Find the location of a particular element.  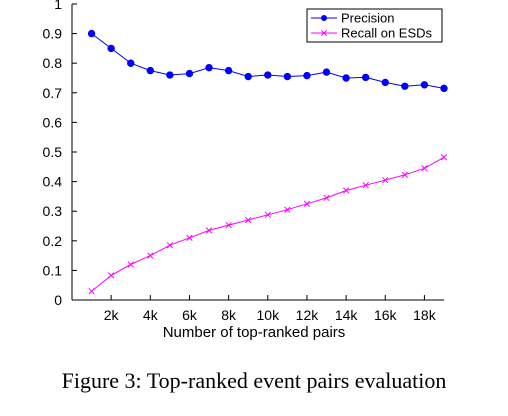

legend-box is located at coordinates (374, 25).